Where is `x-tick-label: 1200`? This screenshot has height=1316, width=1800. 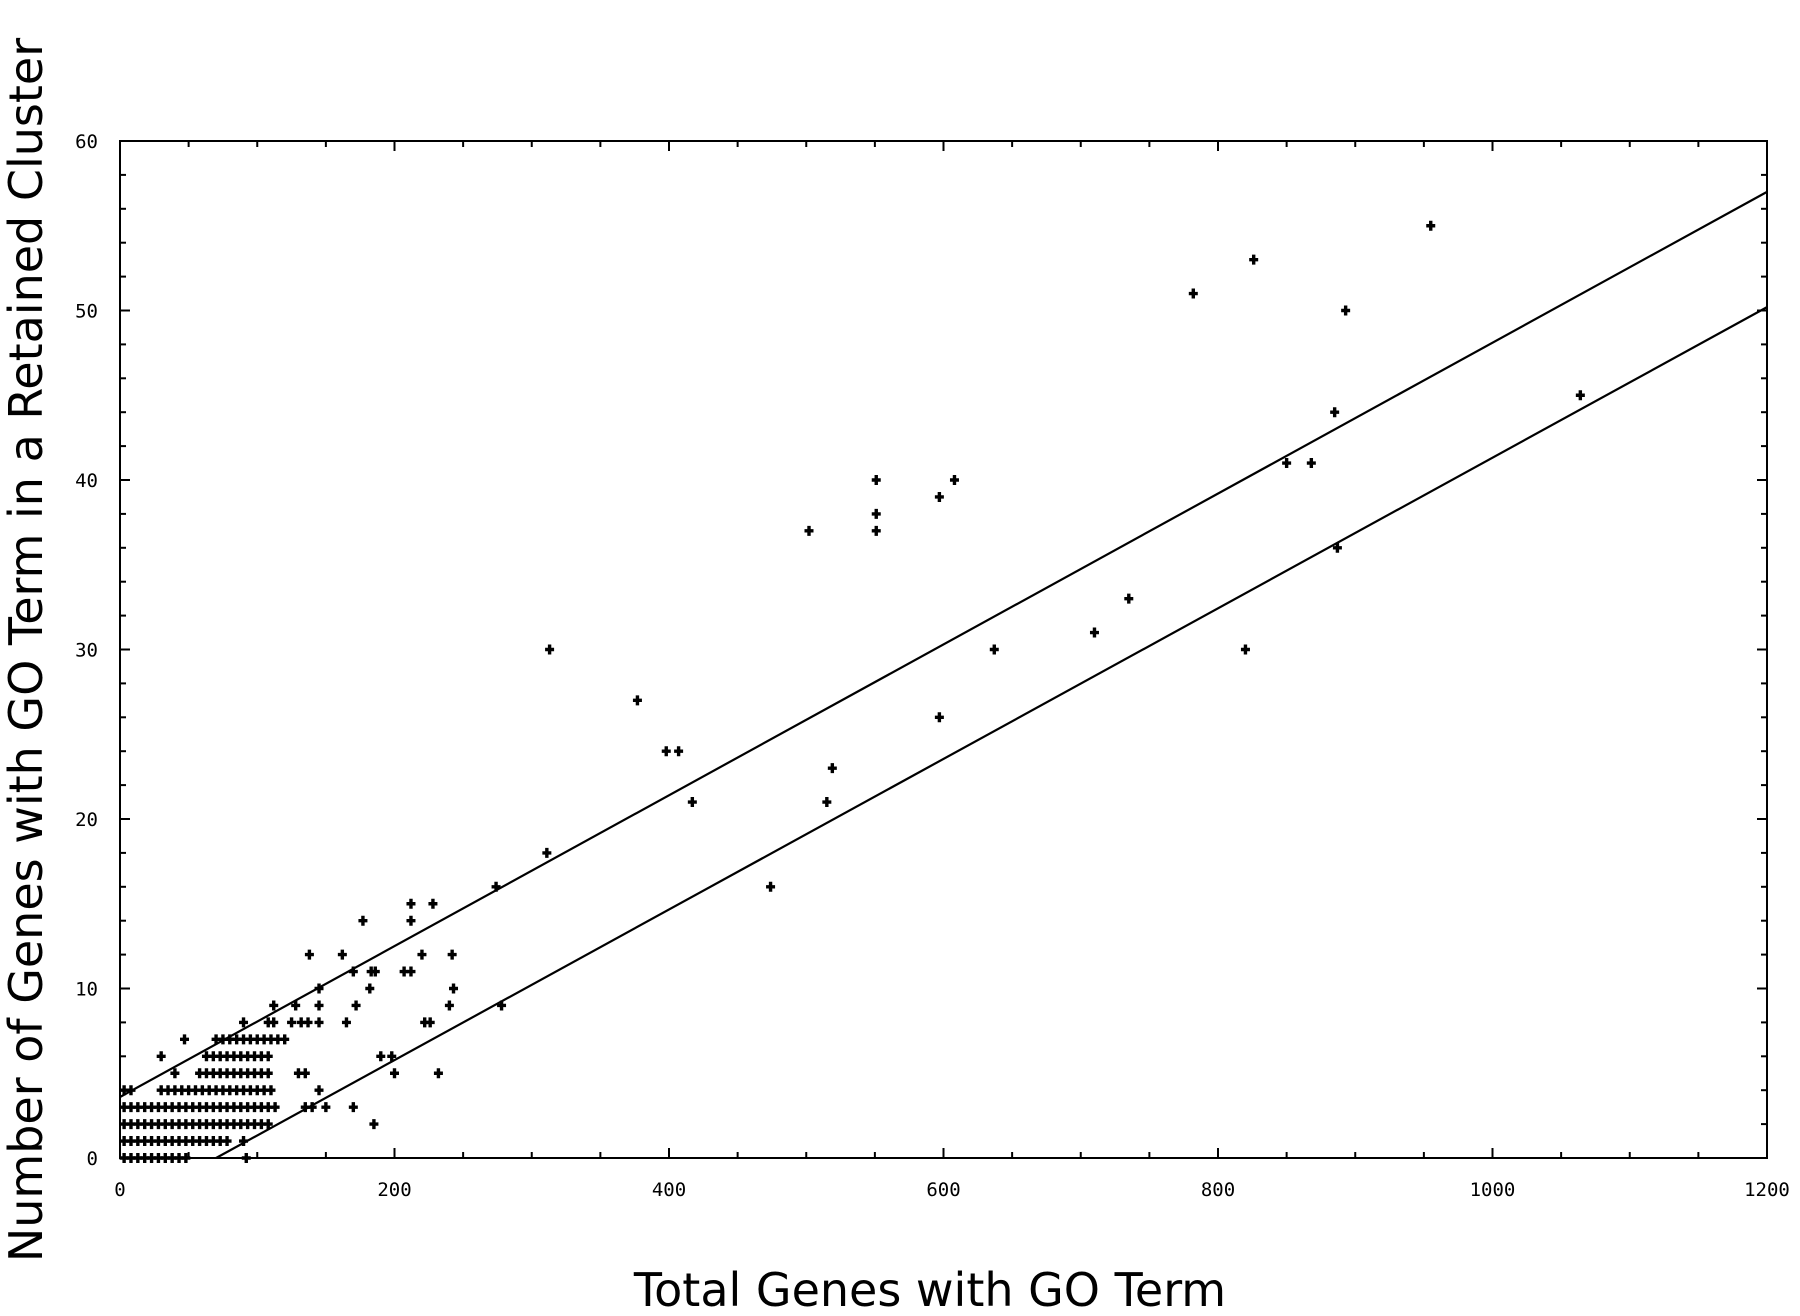
x-tick-label: 1200 is located at coordinates (1767, 1190).